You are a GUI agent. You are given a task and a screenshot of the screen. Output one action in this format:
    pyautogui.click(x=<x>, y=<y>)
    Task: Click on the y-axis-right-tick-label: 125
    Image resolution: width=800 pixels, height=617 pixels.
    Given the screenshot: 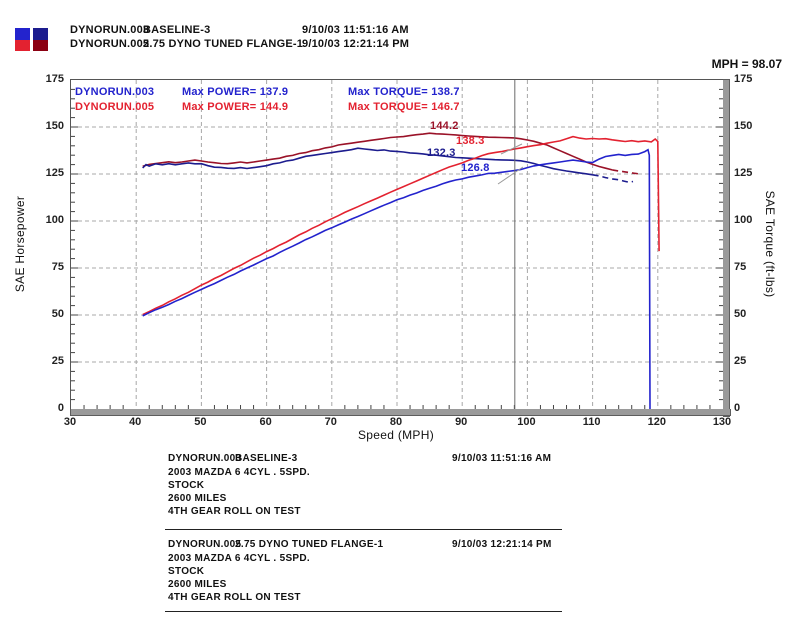 What is the action you would take?
    pyautogui.click(x=743, y=173)
    